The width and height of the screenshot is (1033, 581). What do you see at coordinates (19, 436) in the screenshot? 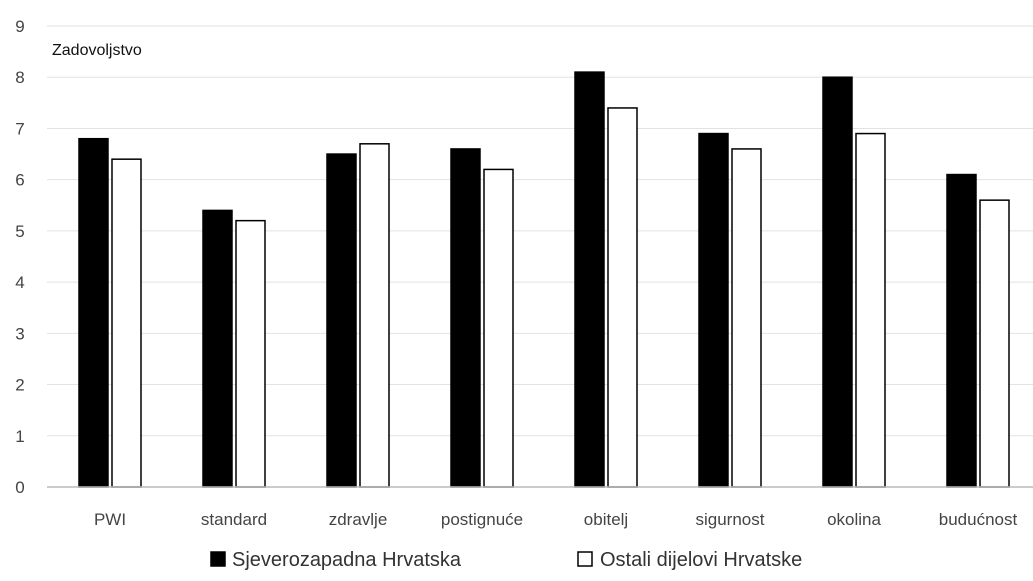
I see `y-tick-label: 1` at bounding box center [19, 436].